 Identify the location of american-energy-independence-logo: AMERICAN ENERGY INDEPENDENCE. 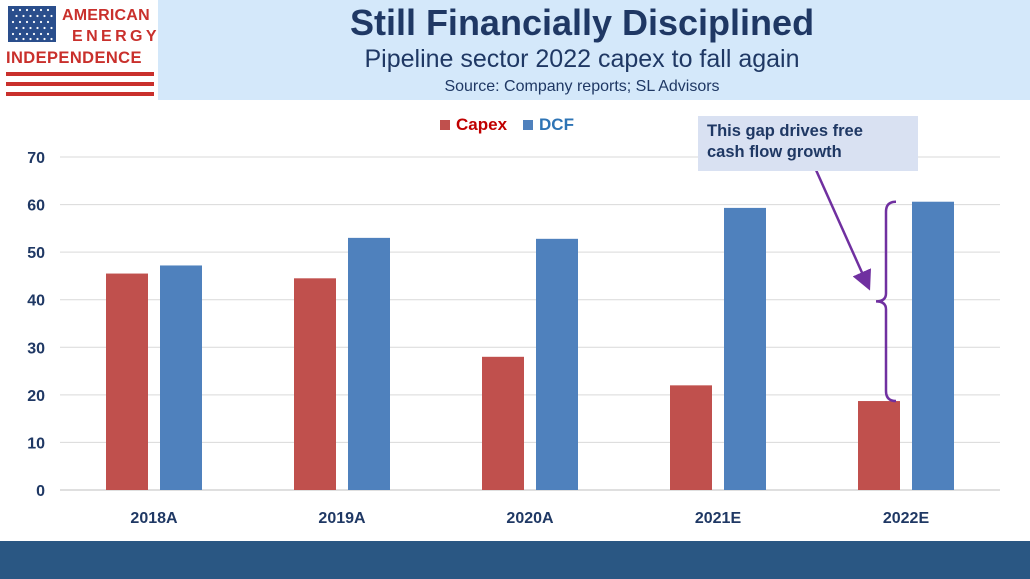
(80, 51).